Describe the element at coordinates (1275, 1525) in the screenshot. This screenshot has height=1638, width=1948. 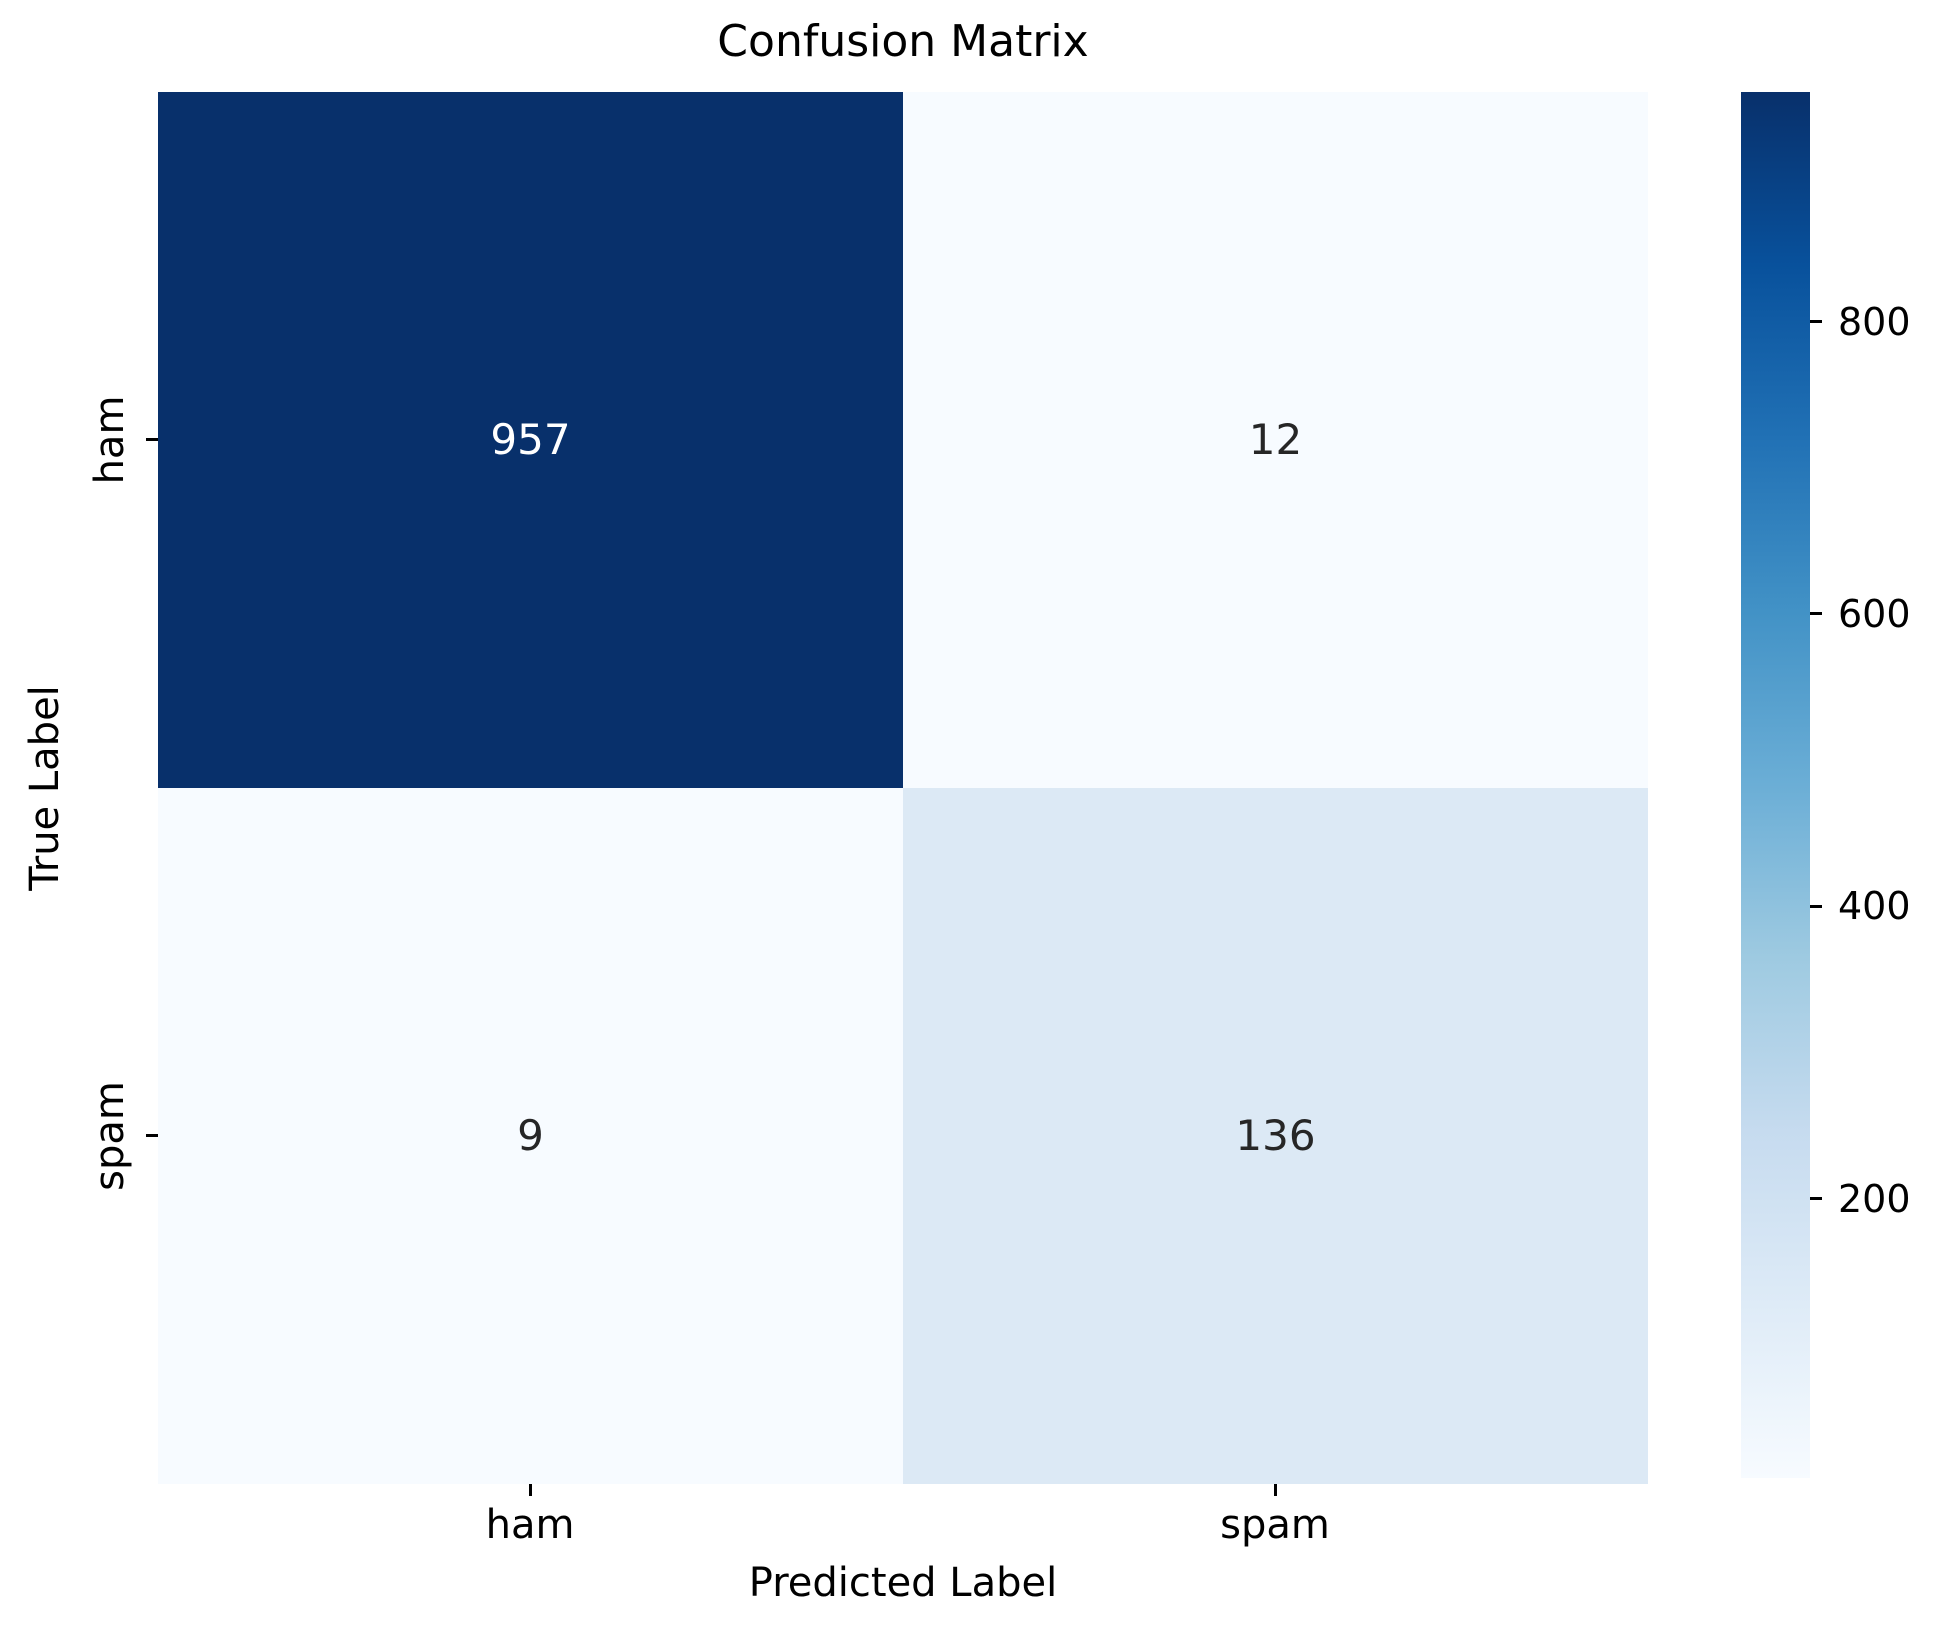
I see `x-tick-label-spam: spam` at that location.